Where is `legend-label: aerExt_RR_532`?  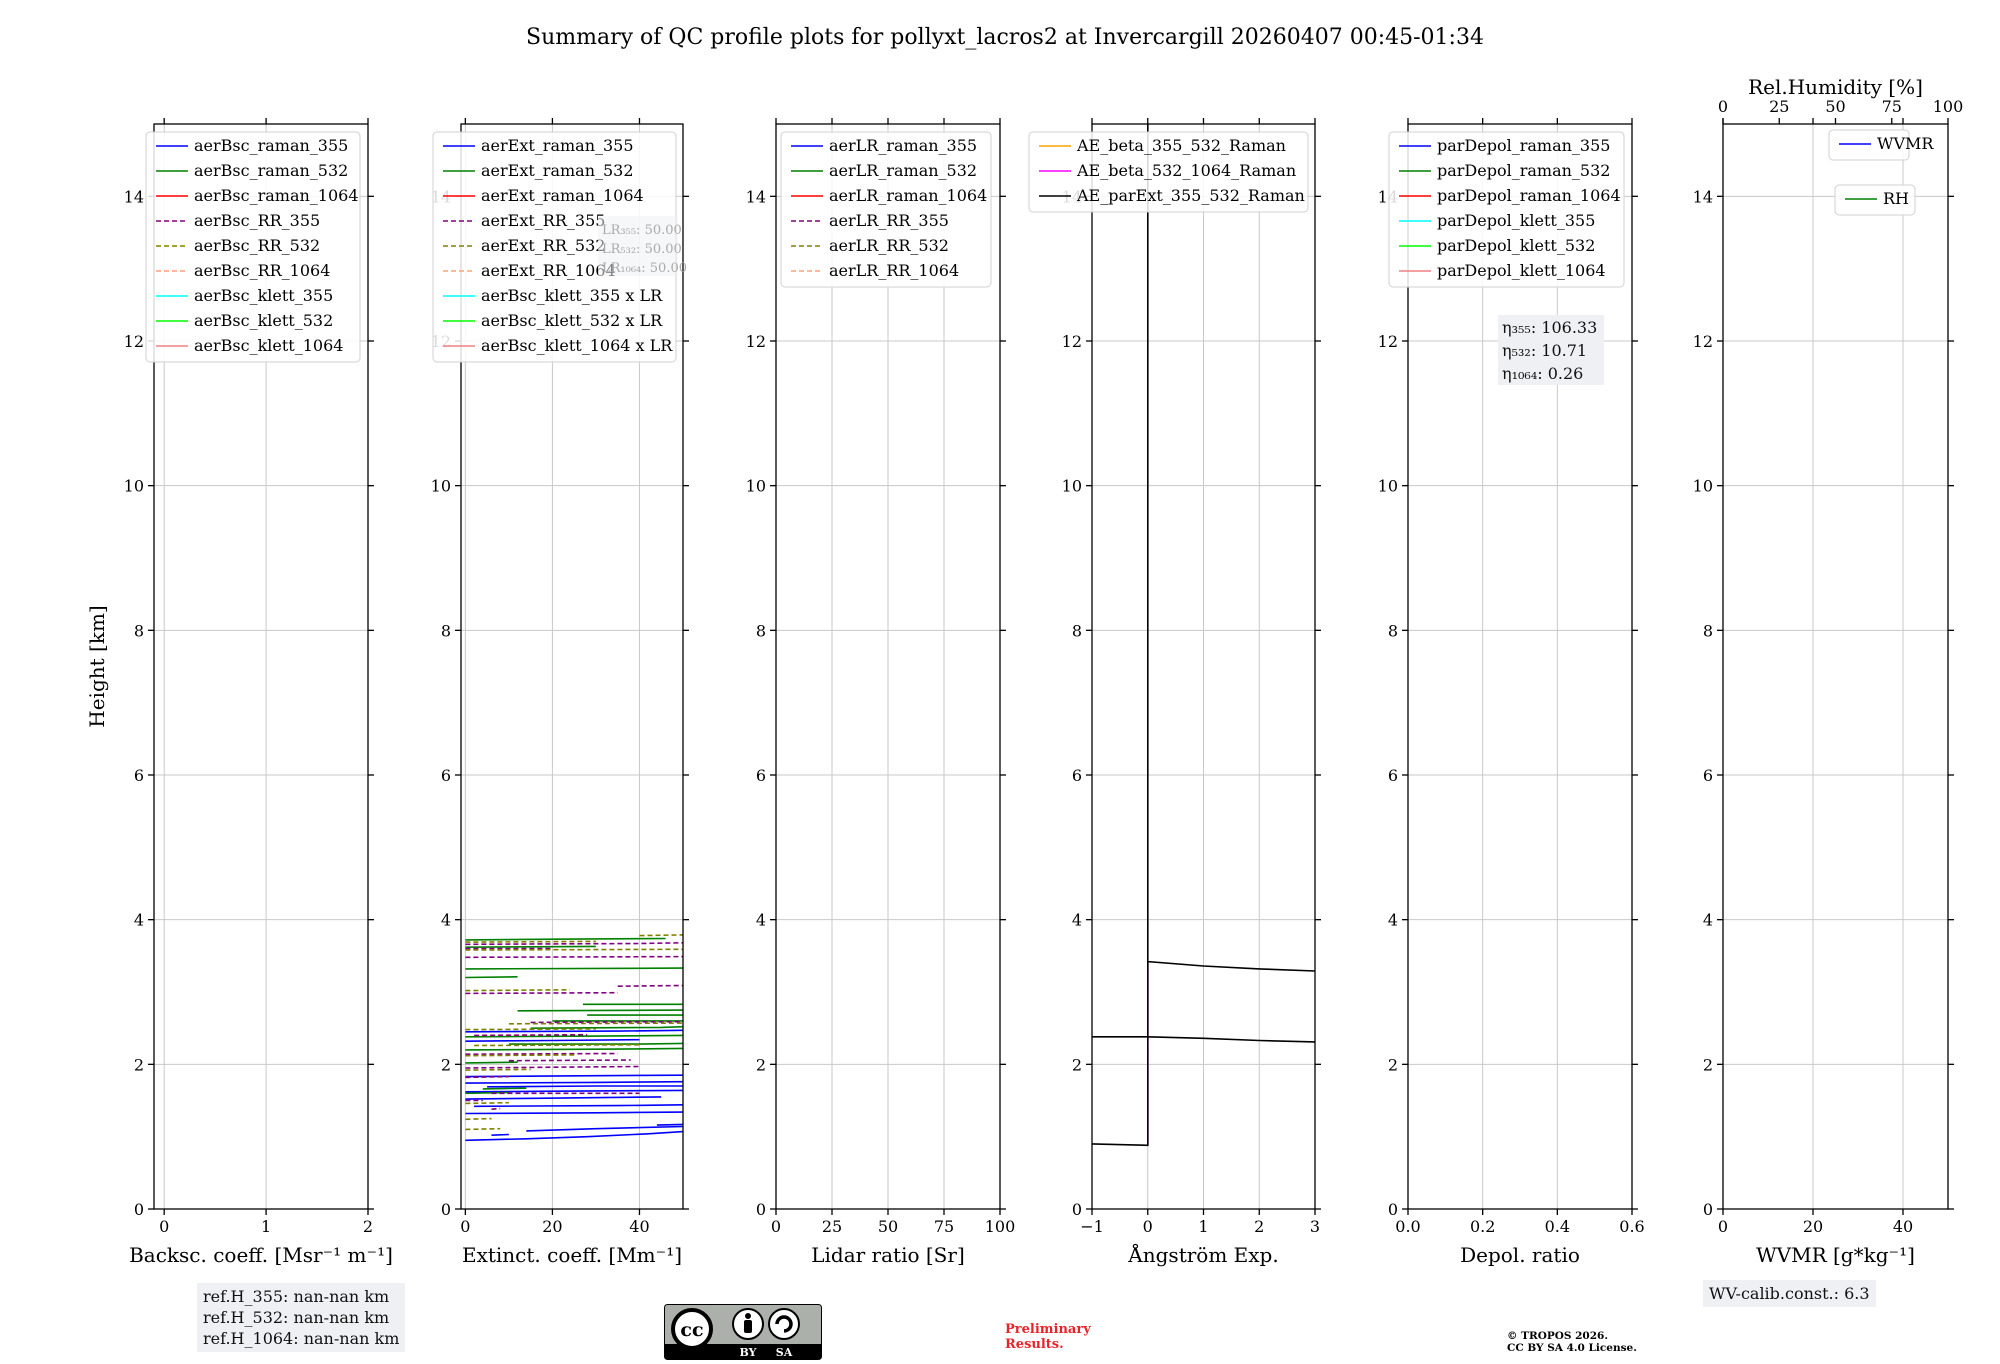
legend-label: aerExt_RR_532 is located at coordinates (543, 245).